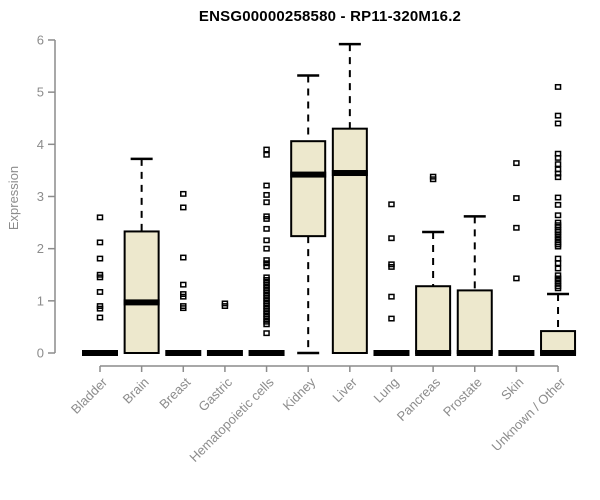 The image size is (600, 500). I want to click on boxplot-pancreas, so click(433, 264).